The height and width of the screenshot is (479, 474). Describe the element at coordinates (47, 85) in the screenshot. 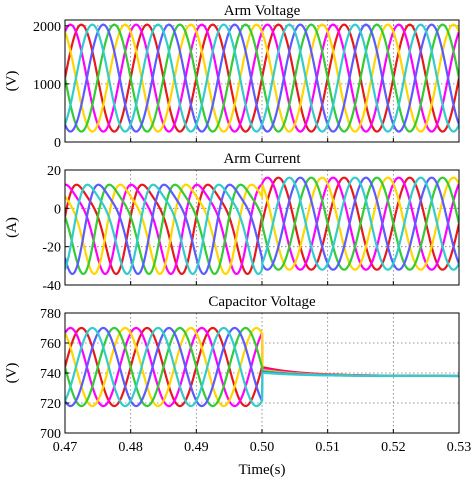

I see `y-tick-label: 1000` at that location.